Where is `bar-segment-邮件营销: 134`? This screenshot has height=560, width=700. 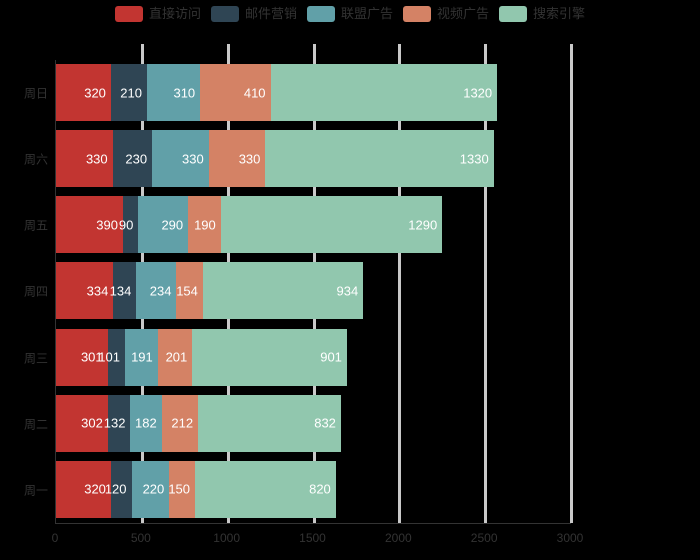
bar-segment-邮件营销: 134 is located at coordinates (123, 291).